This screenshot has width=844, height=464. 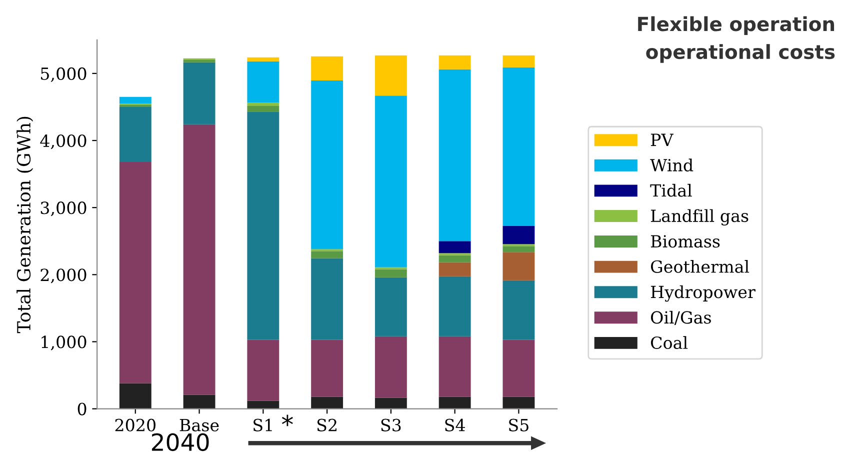 What do you see at coordinates (662, 140) in the screenshot?
I see `legend-label: PV` at bounding box center [662, 140].